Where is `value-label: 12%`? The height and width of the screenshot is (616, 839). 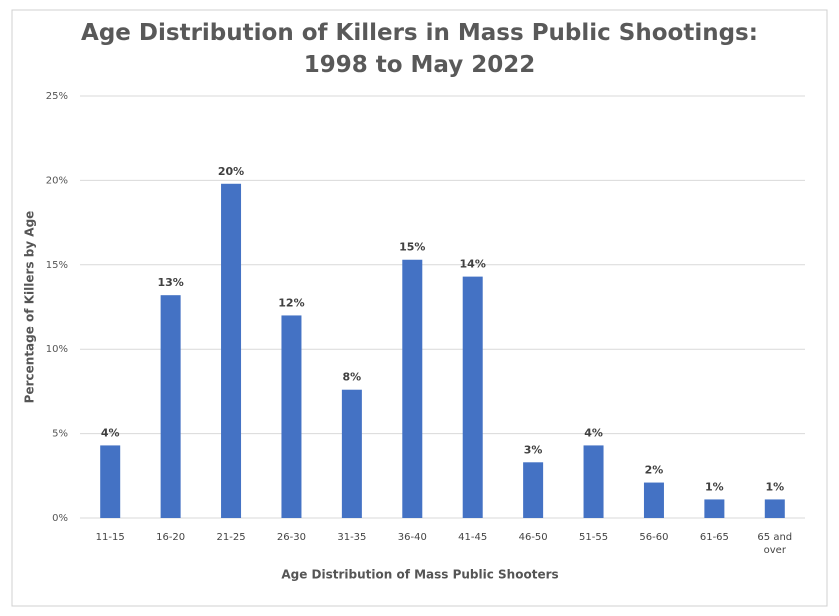 value-label: 12% is located at coordinates (291, 302).